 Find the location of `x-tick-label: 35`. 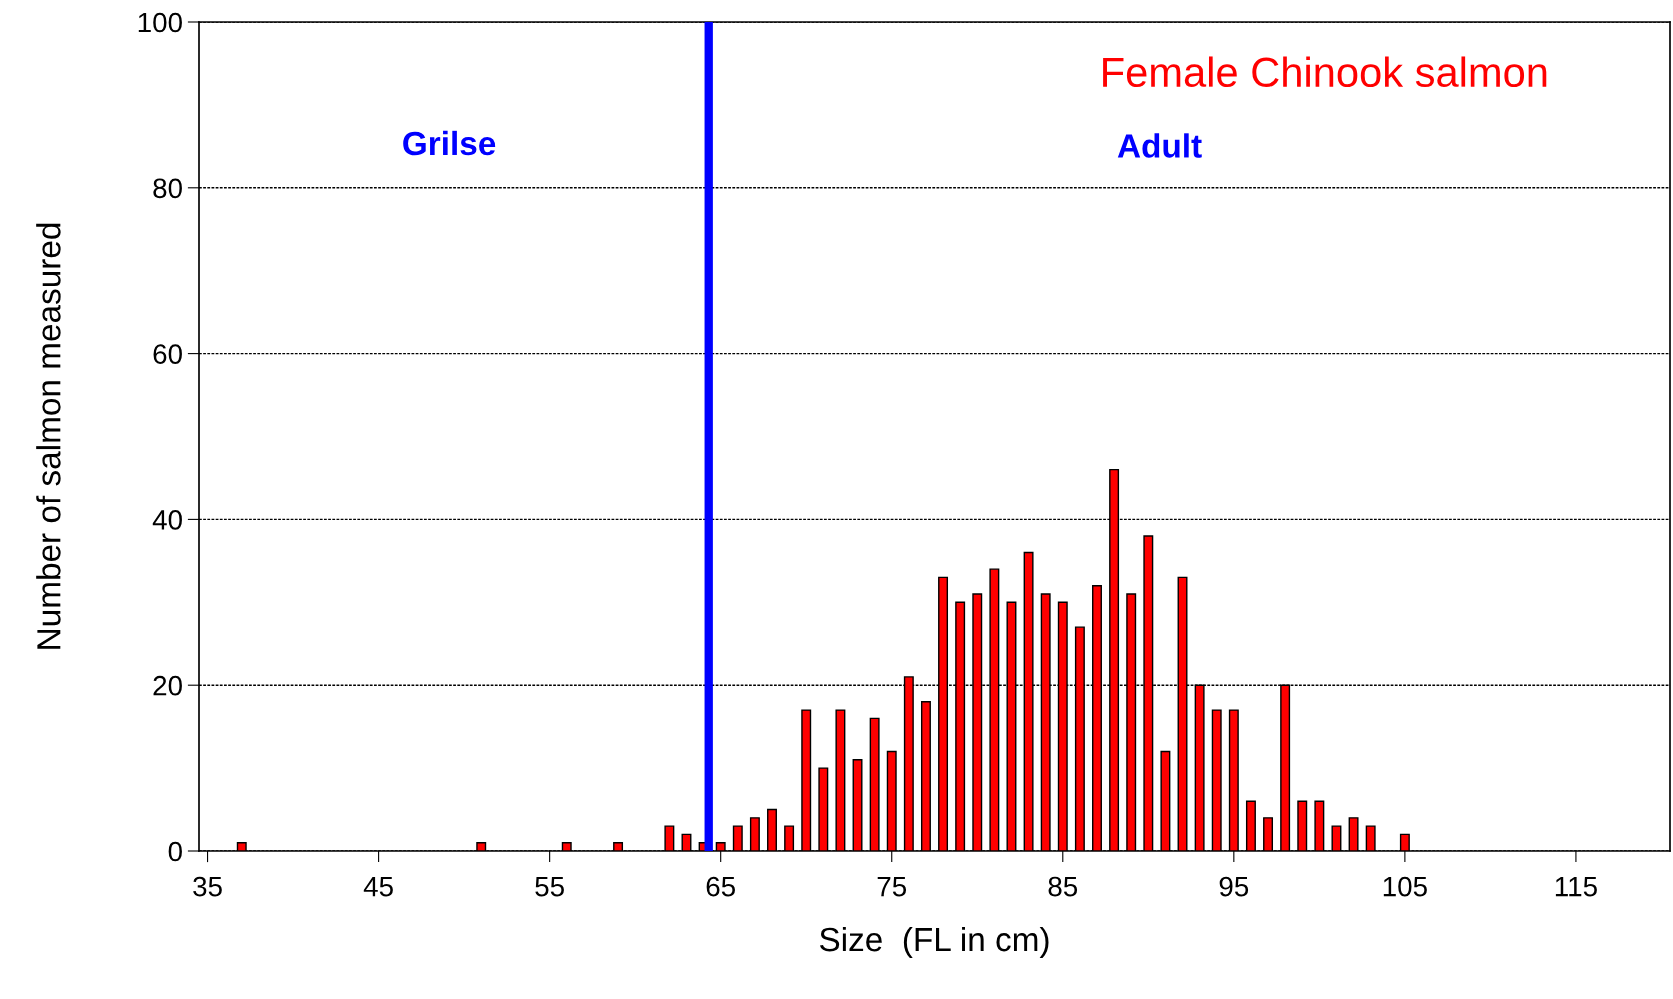

x-tick-label: 35 is located at coordinates (207, 886).